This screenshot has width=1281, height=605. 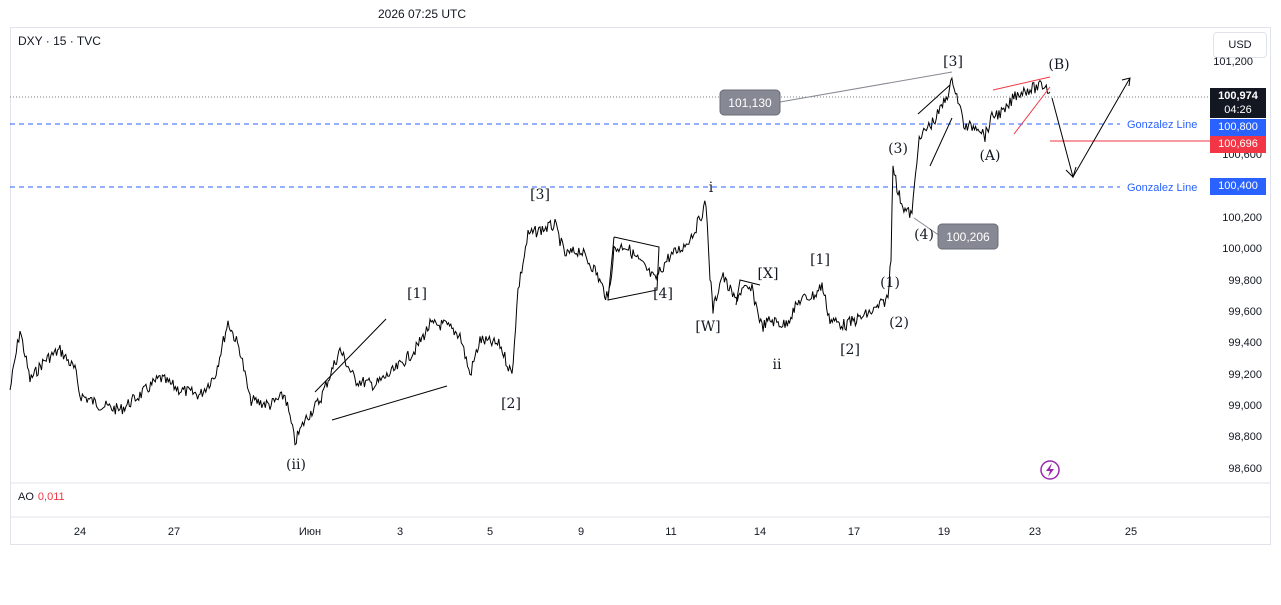 I want to click on price-tick: 99,400, so click(x=1245, y=343).